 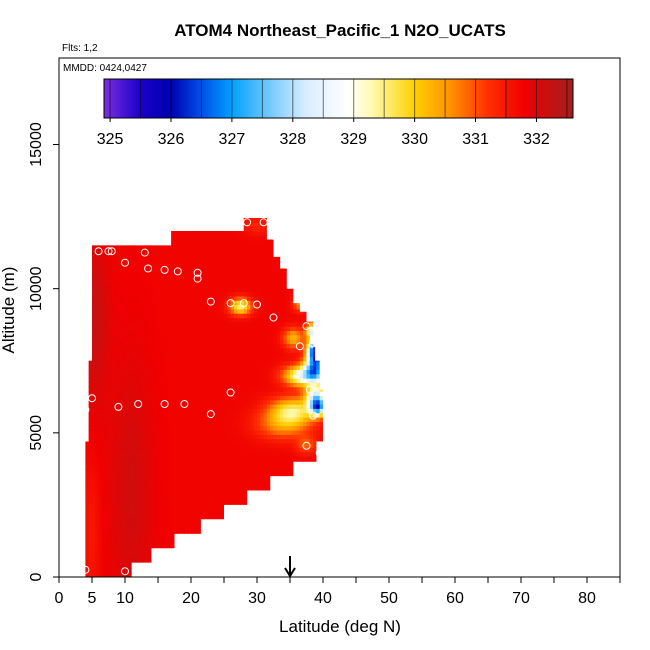 I want to click on heatmap-cell-2030, so click(x=163, y=515).